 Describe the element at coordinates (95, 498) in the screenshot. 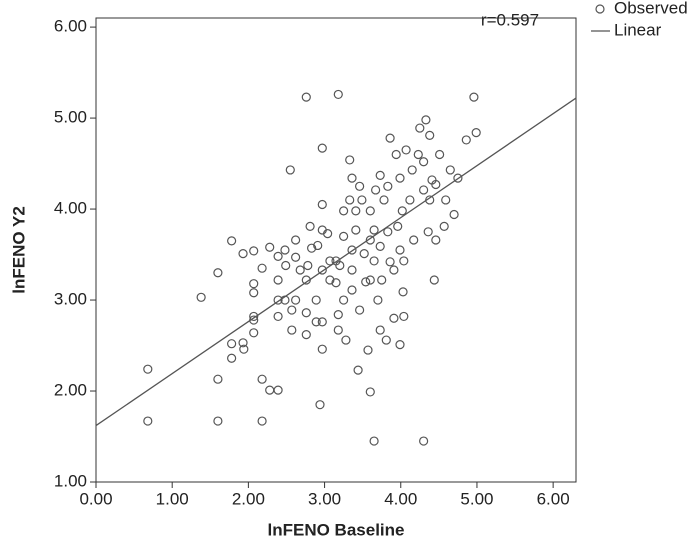

I see `x-tick-label: 0.00` at that location.